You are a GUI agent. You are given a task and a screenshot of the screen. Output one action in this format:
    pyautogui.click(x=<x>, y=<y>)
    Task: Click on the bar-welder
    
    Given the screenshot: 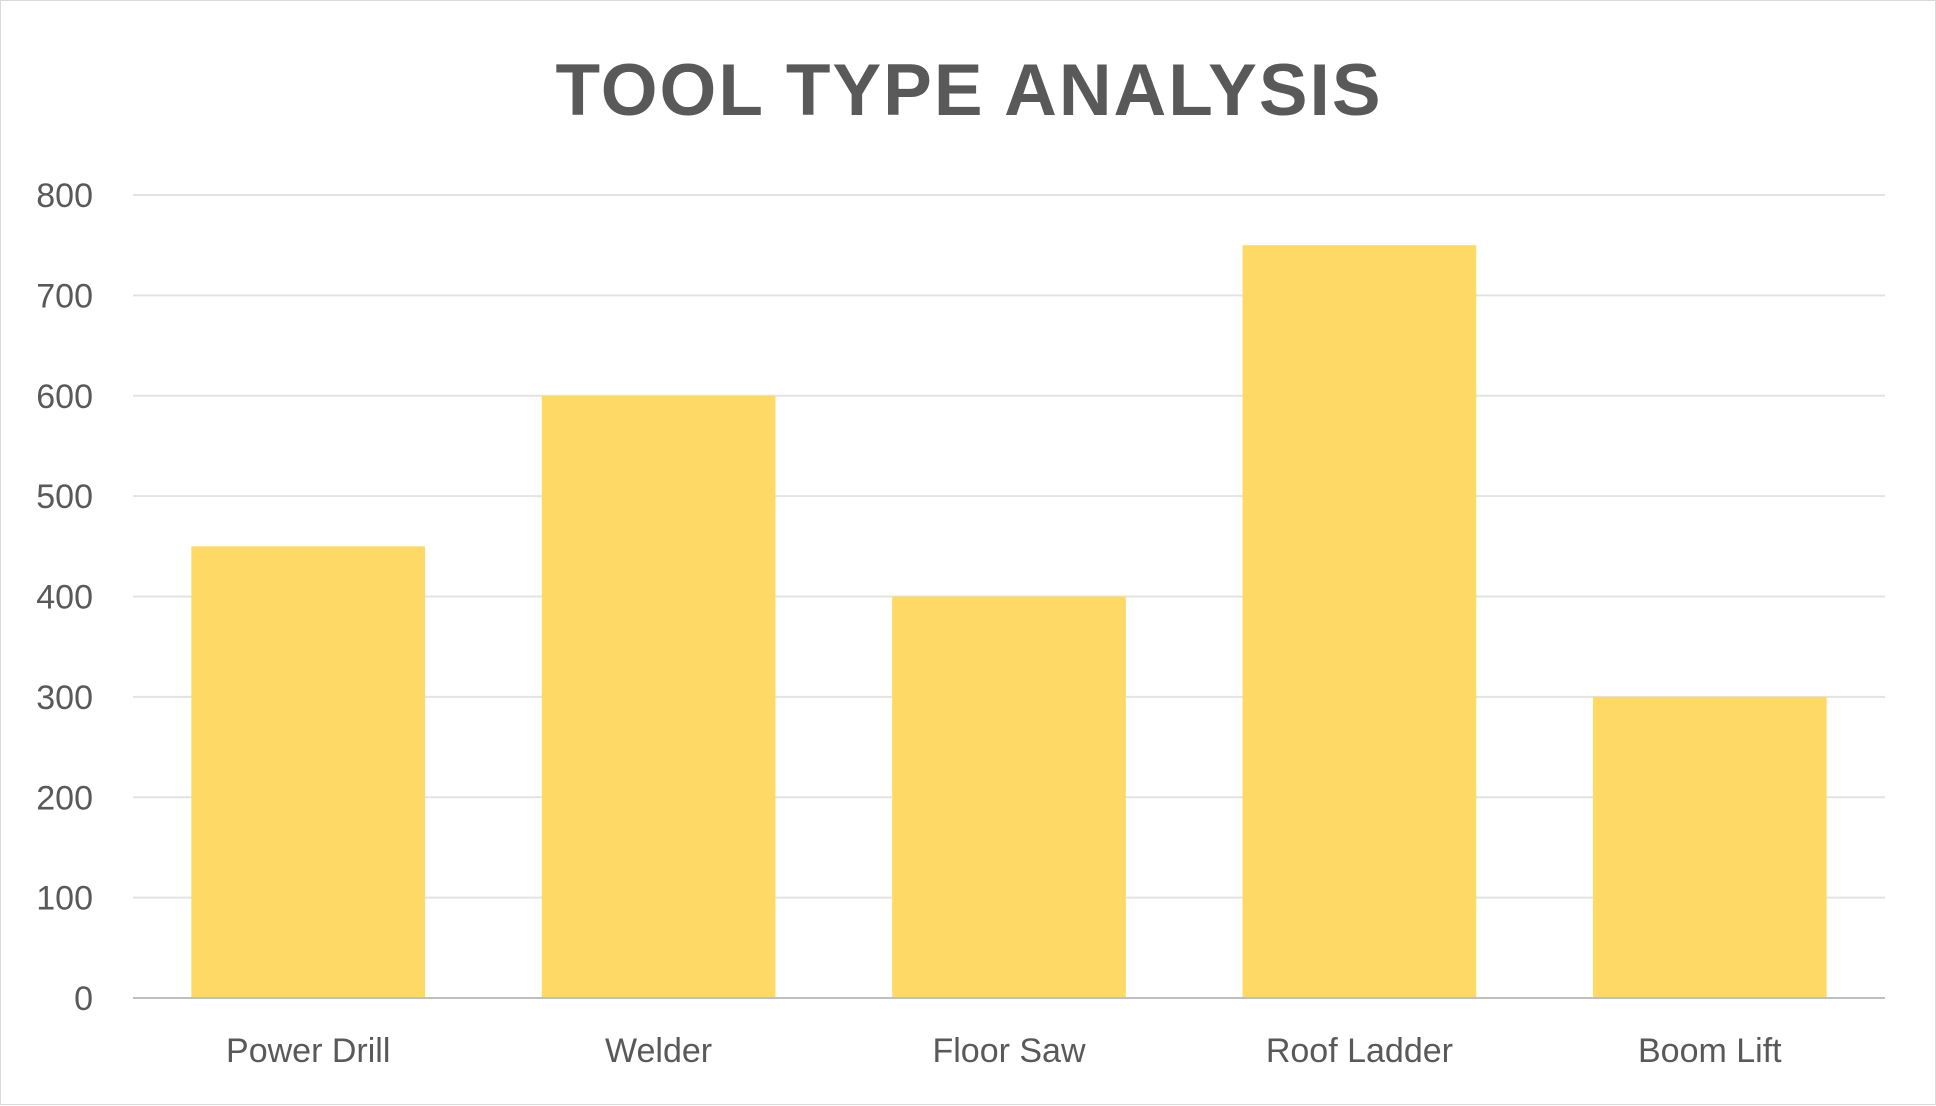 What is the action you would take?
    pyautogui.click(x=658, y=696)
    